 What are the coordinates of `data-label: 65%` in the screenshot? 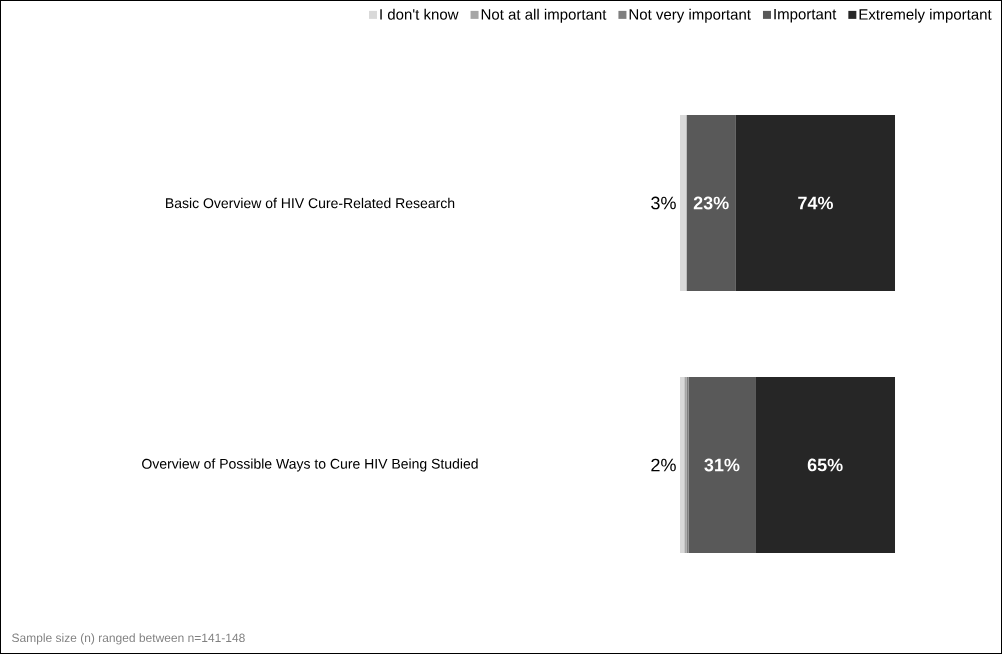 It's located at (825, 465).